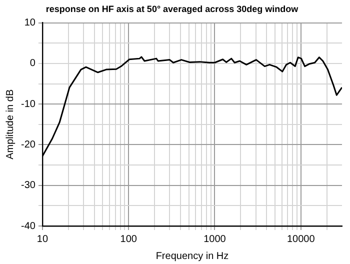  Describe the element at coordinates (28, 186) in the screenshot. I see `y-tick-label: -30` at that location.